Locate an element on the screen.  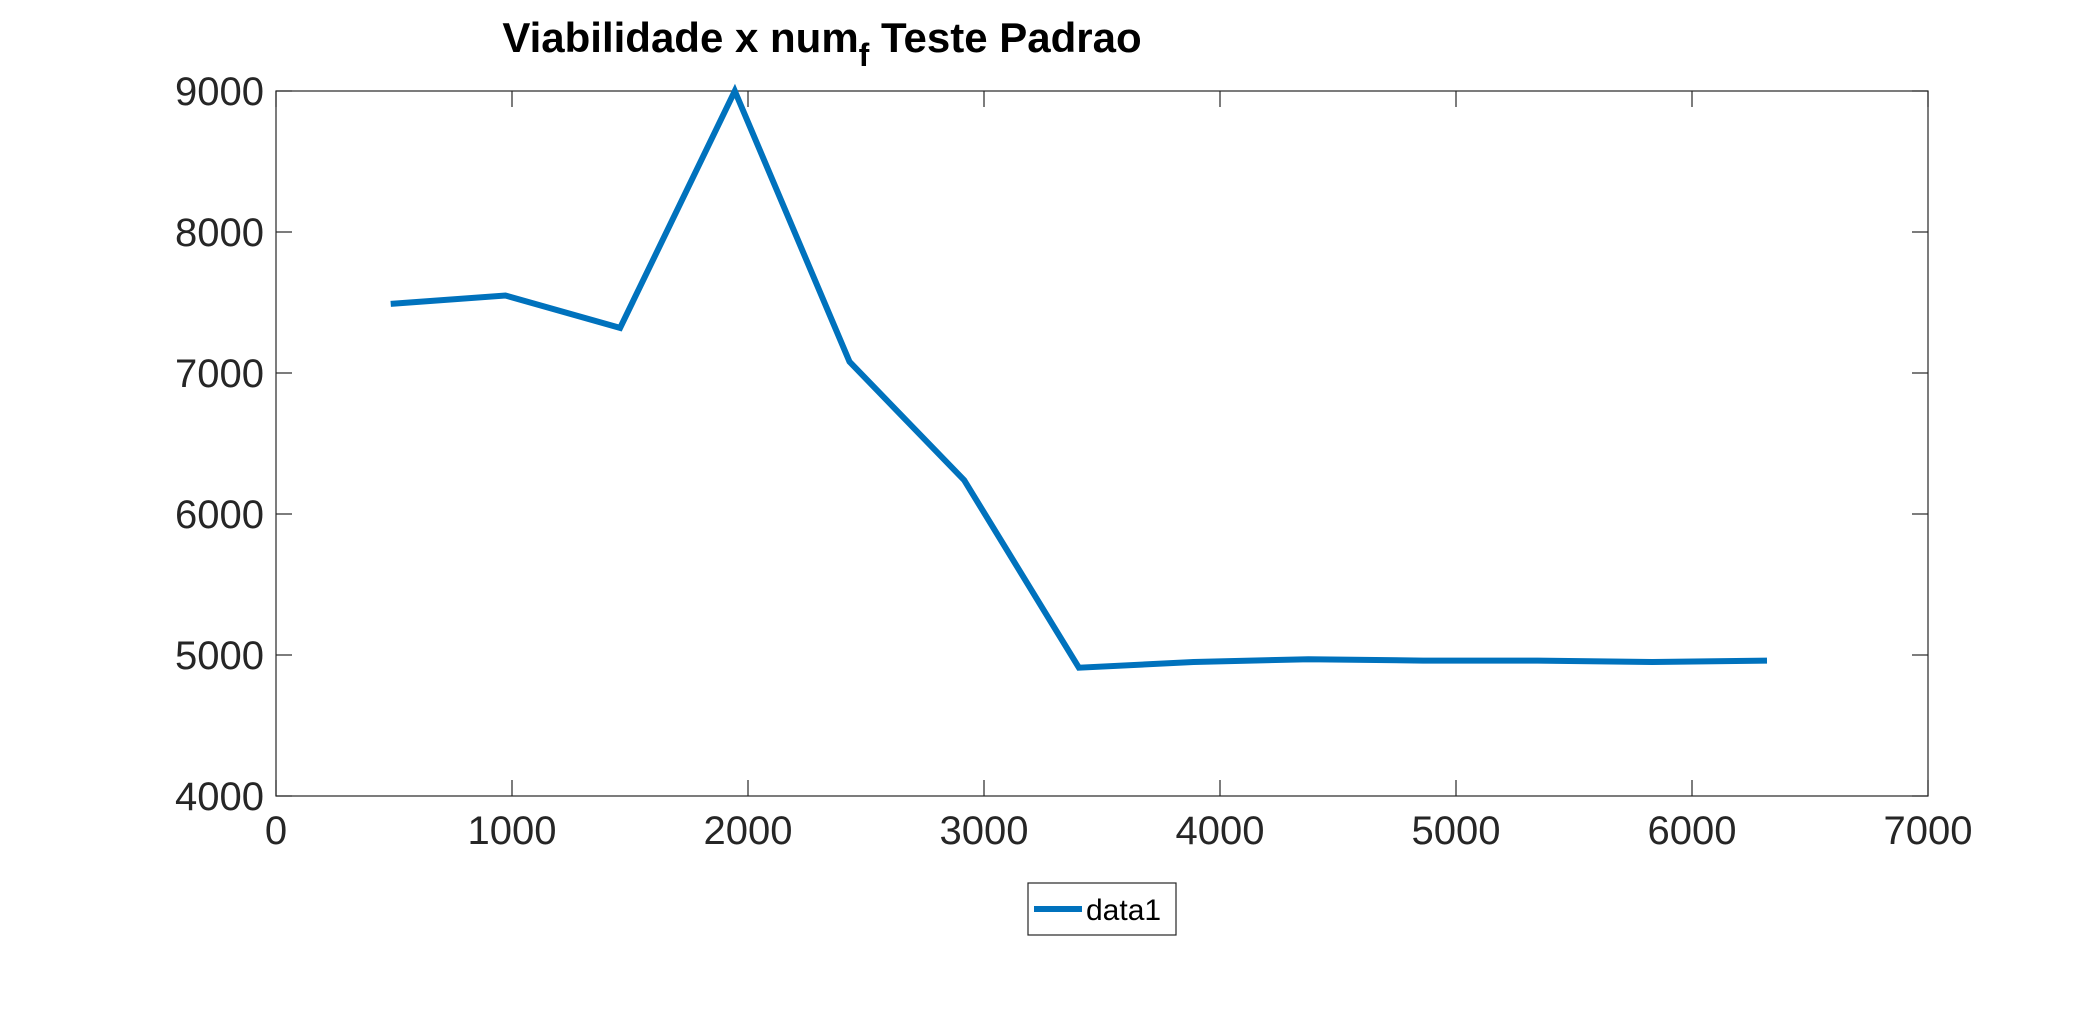
legend-label-data1: data1 is located at coordinates (1123, 910).